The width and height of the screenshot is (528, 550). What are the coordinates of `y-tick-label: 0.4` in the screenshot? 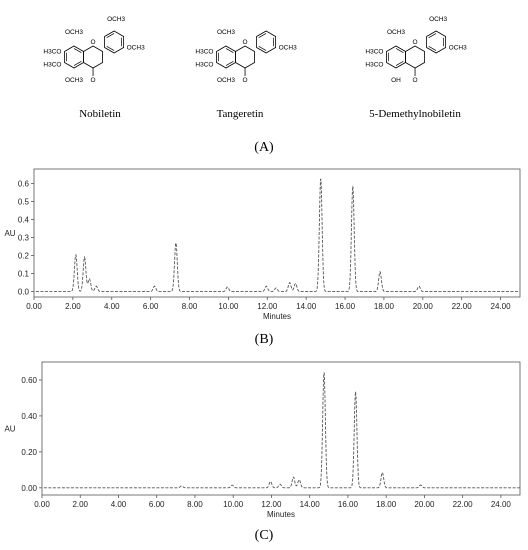 It's located at (24, 219).